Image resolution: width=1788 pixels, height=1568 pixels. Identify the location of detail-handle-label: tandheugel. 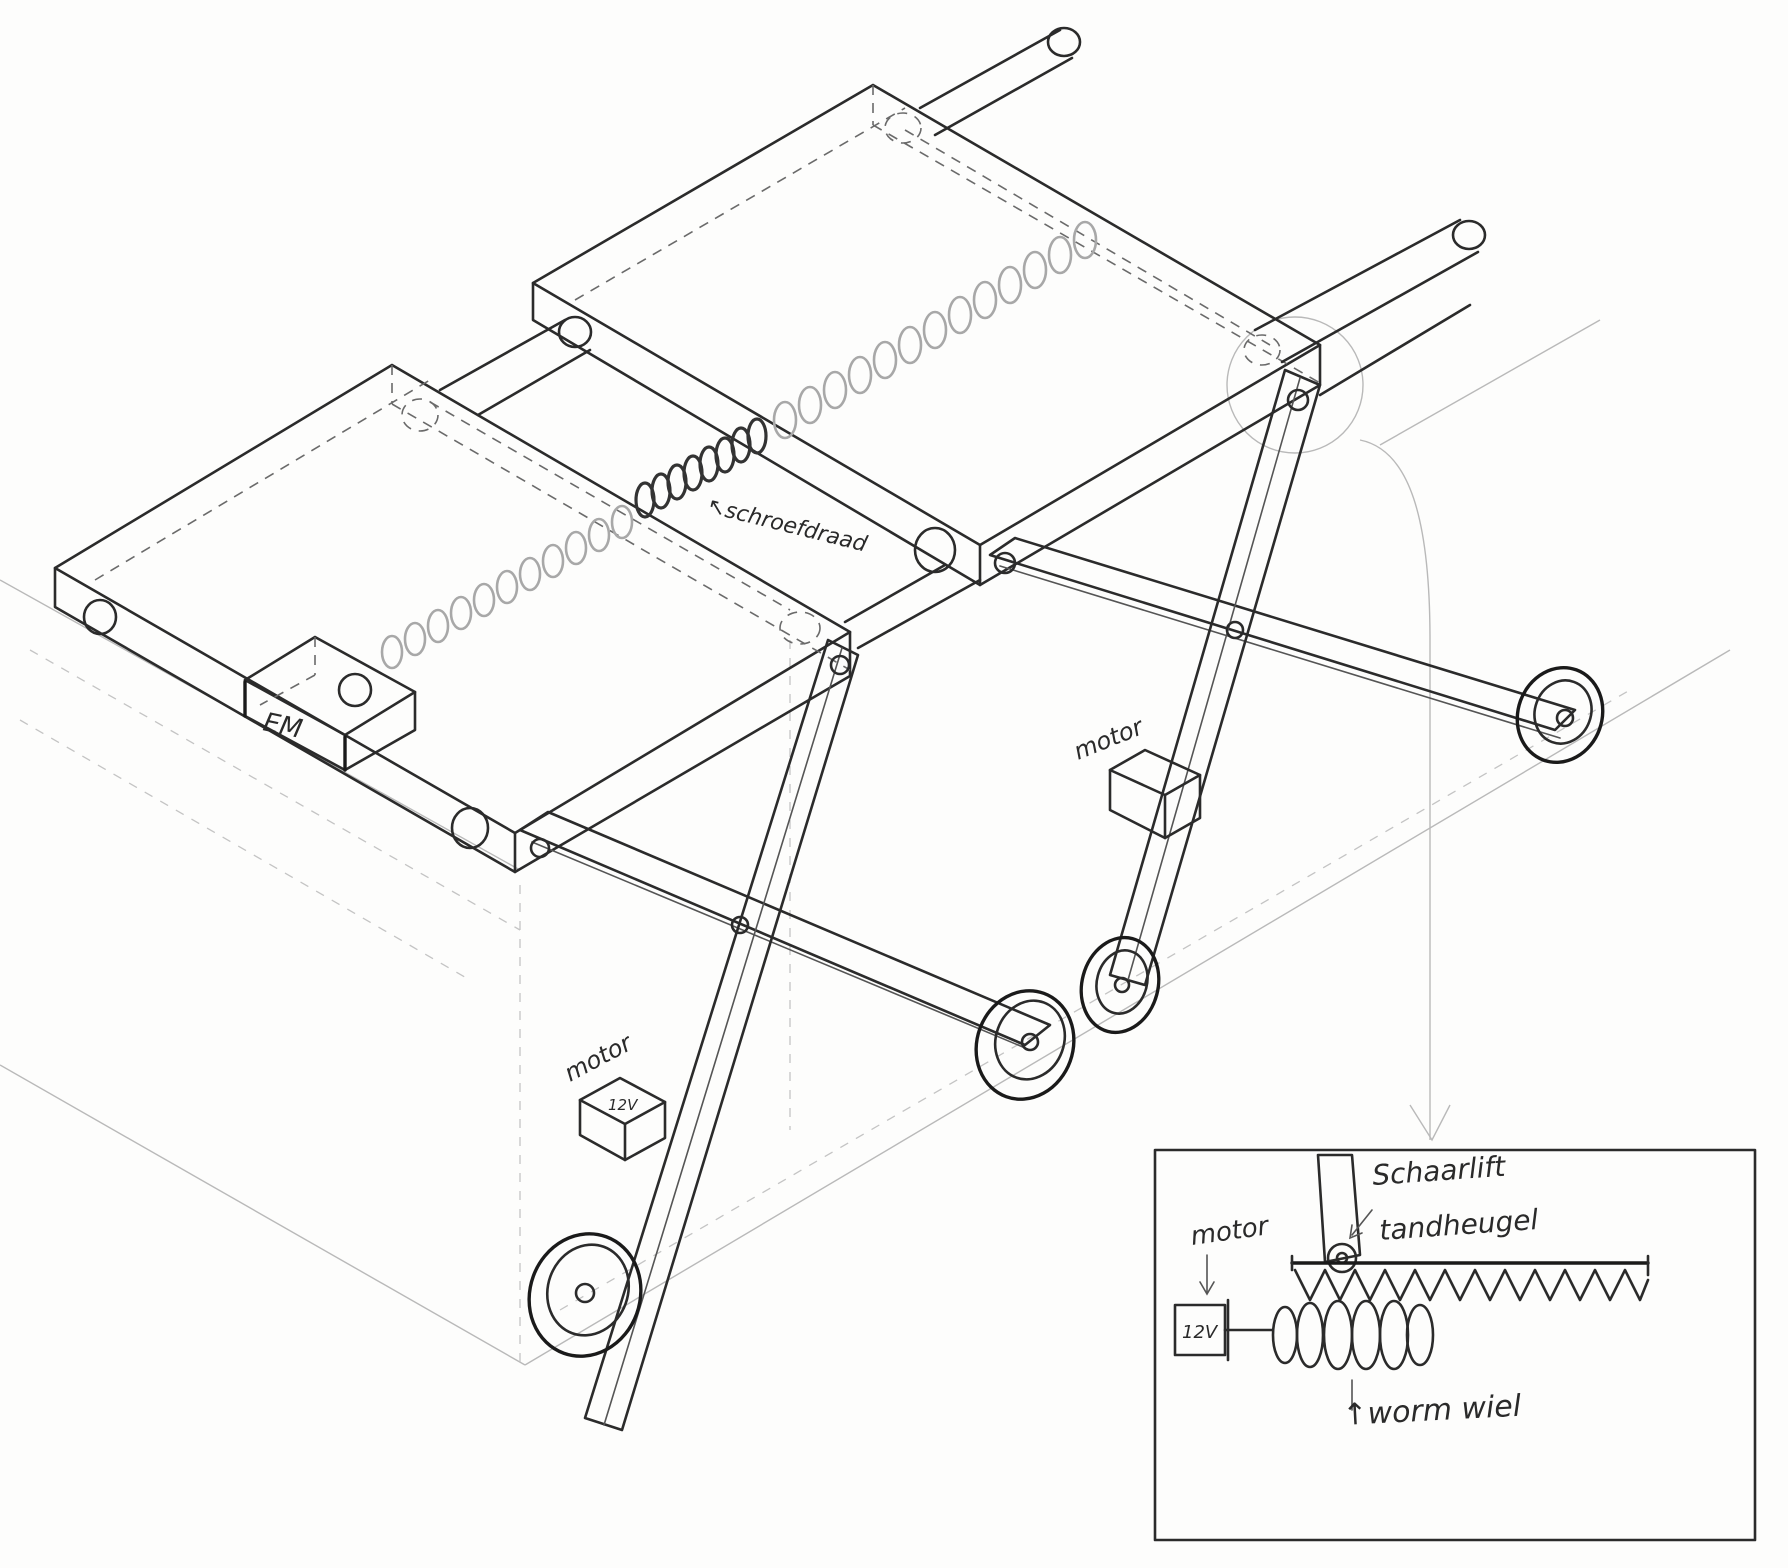
(1458, 1225).